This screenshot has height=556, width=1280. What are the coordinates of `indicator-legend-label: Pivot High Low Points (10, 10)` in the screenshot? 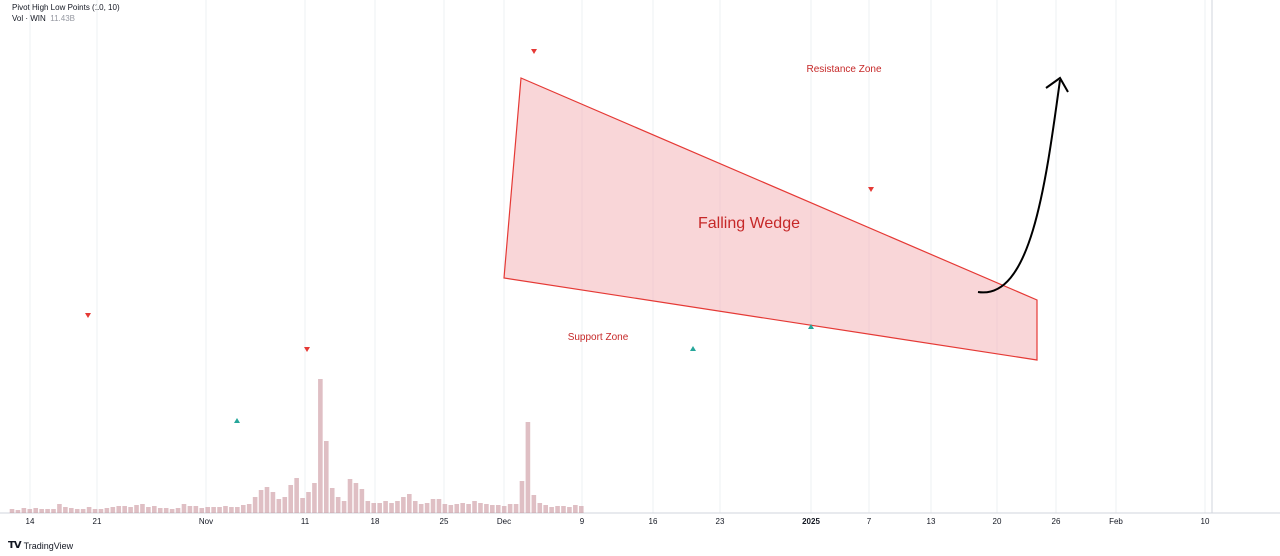 It's located at (66, 7).